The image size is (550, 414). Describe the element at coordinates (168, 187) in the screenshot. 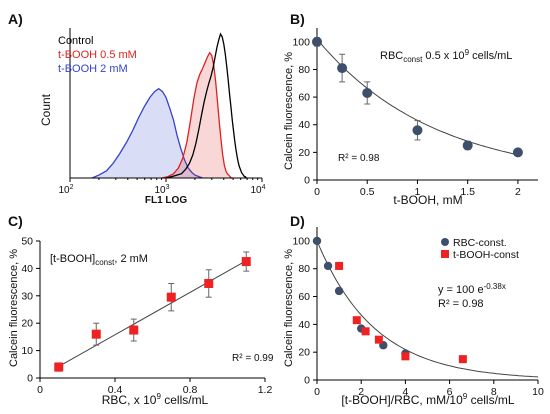

I see `tick-exponent: 3` at that location.